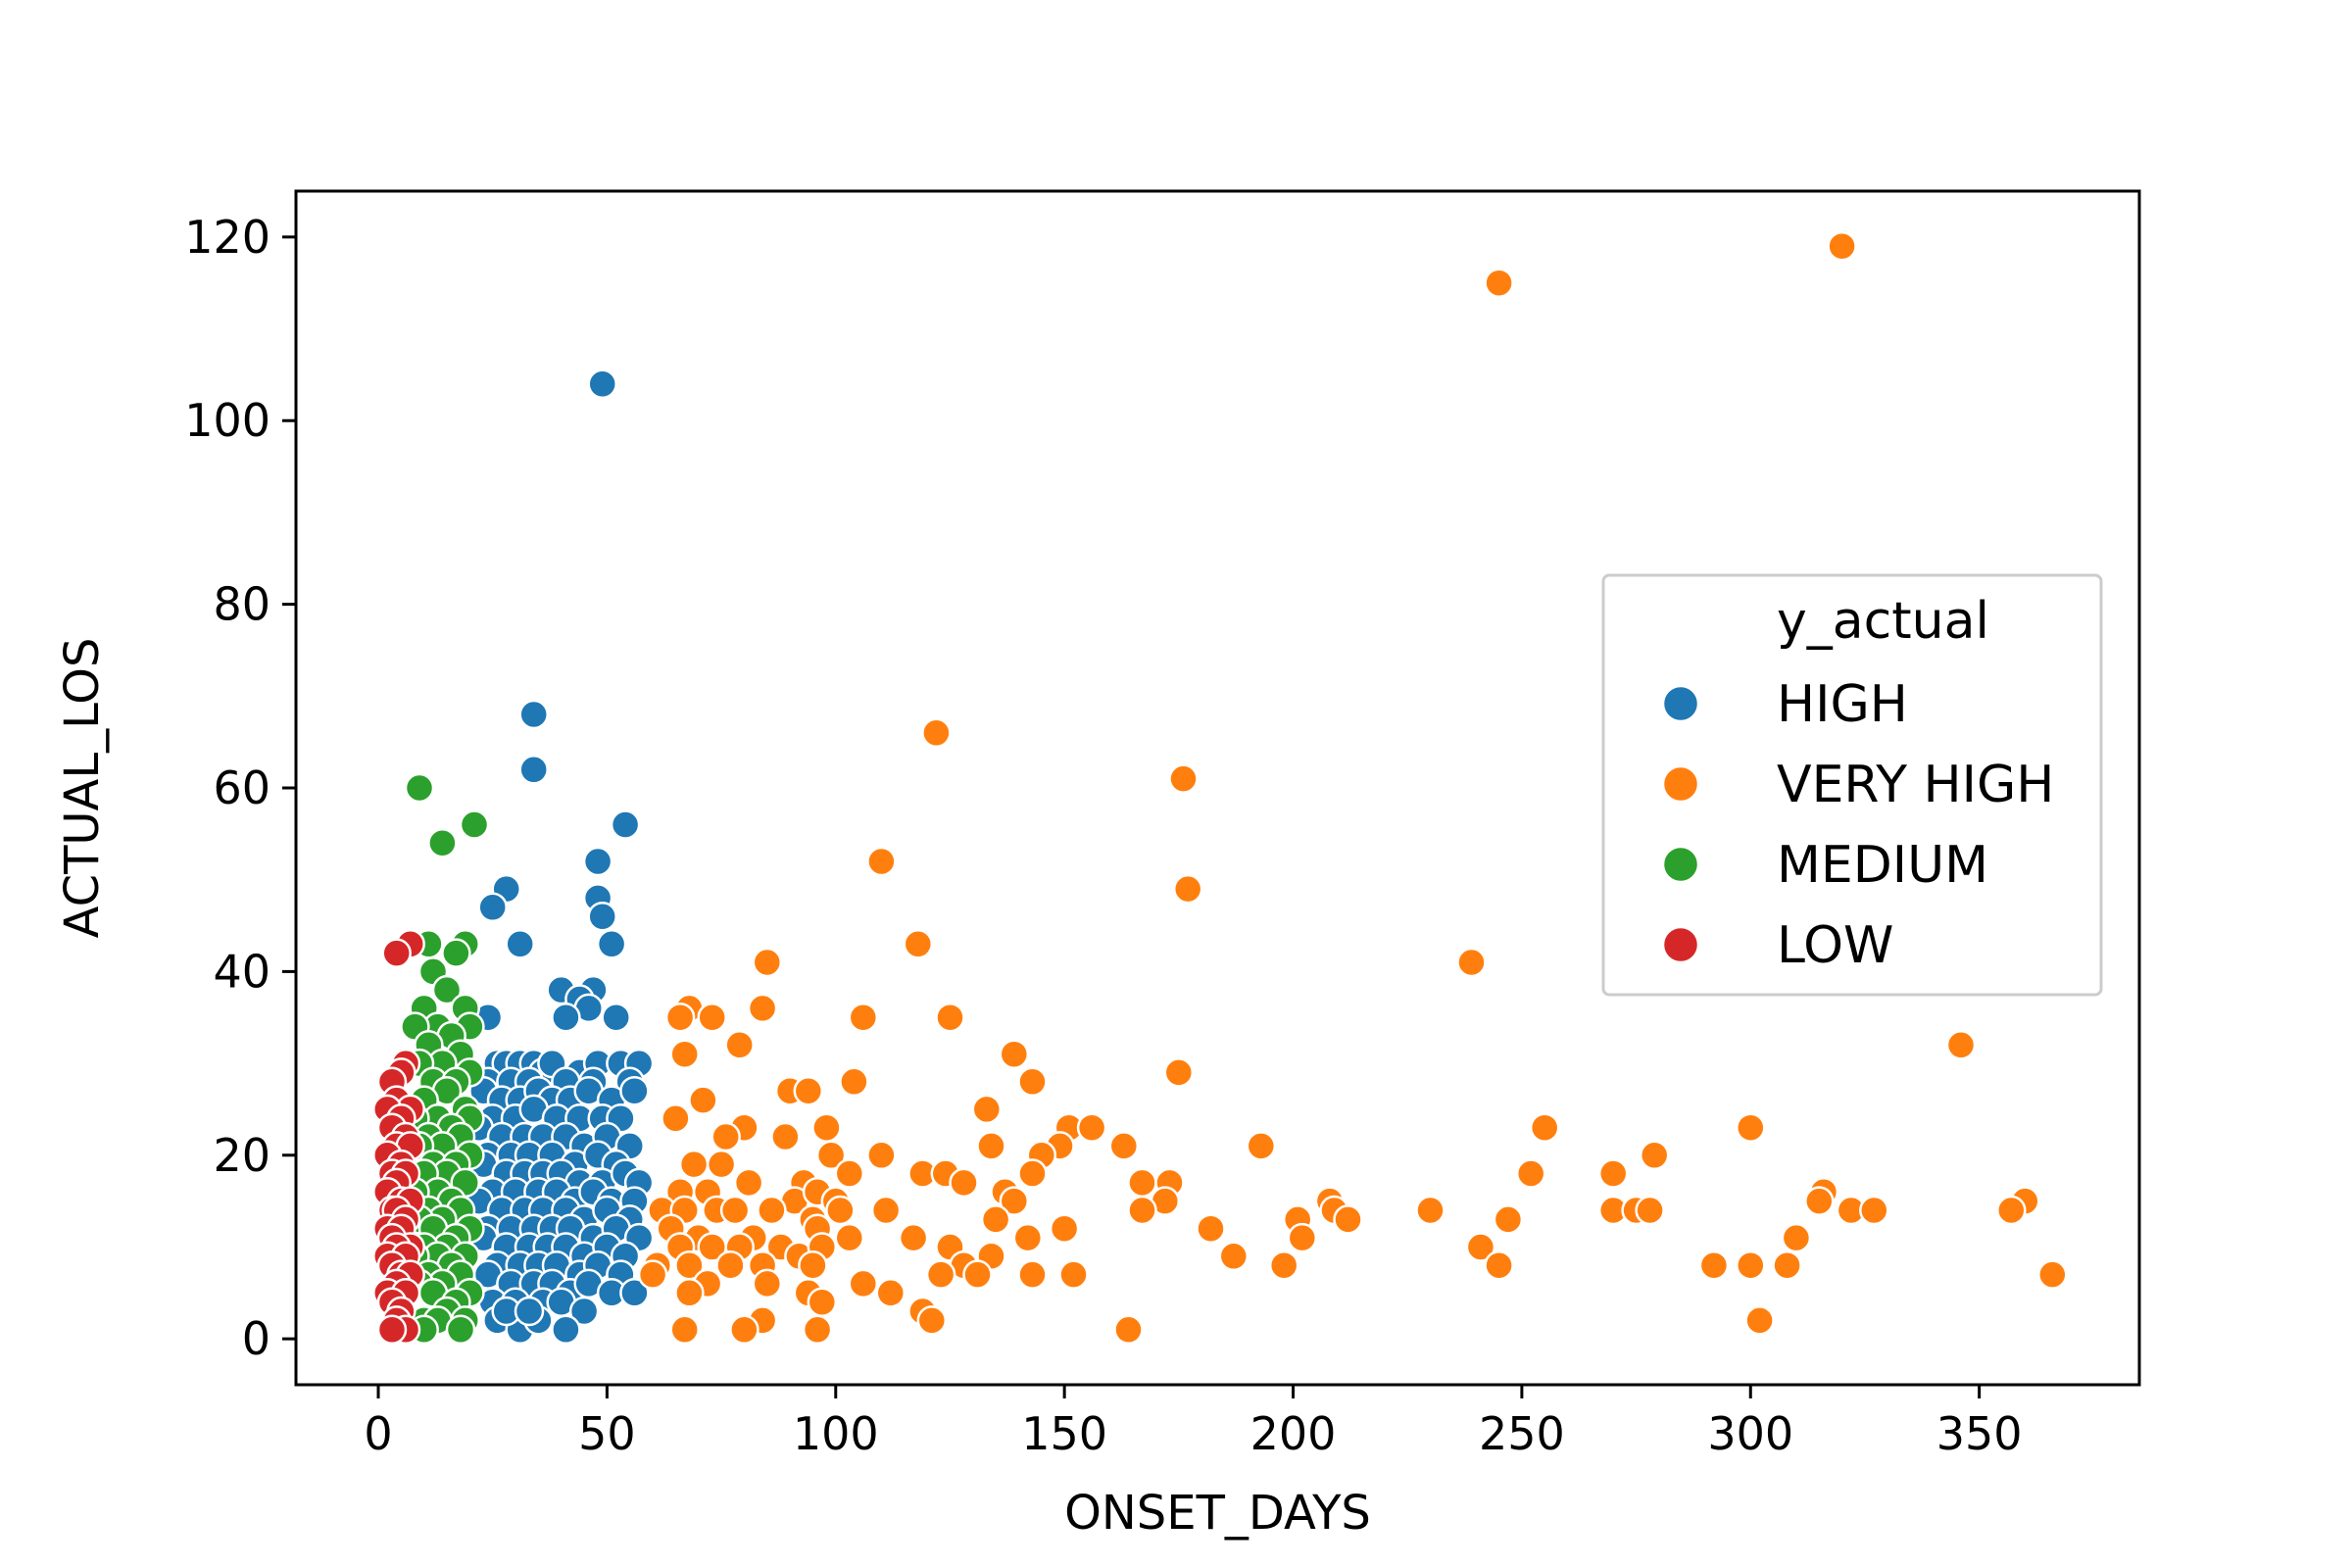  What do you see at coordinates (1064, 1433) in the screenshot?
I see `x-tick-label: 150` at bounding box center [1064, 1433].